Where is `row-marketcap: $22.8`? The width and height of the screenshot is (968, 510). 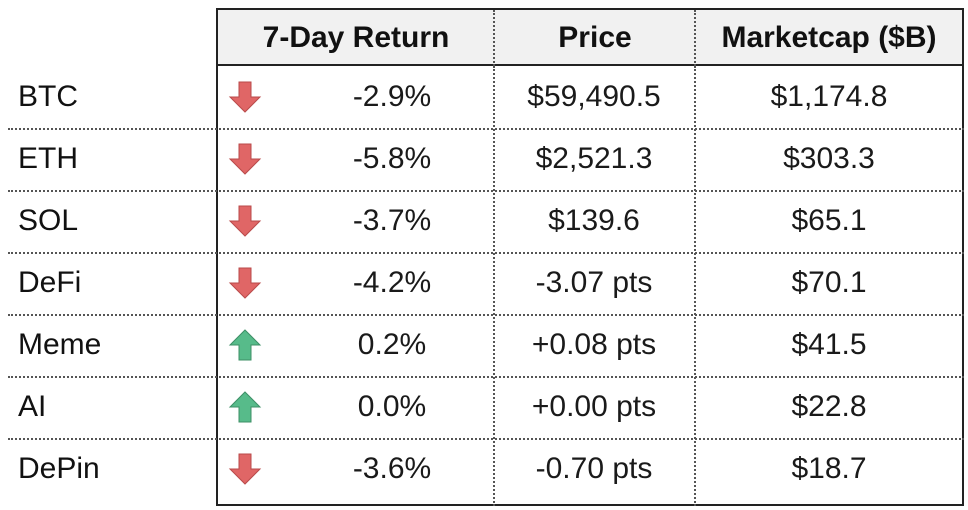
row-marketcap: $22.8 is located at coordinates (829, 406).